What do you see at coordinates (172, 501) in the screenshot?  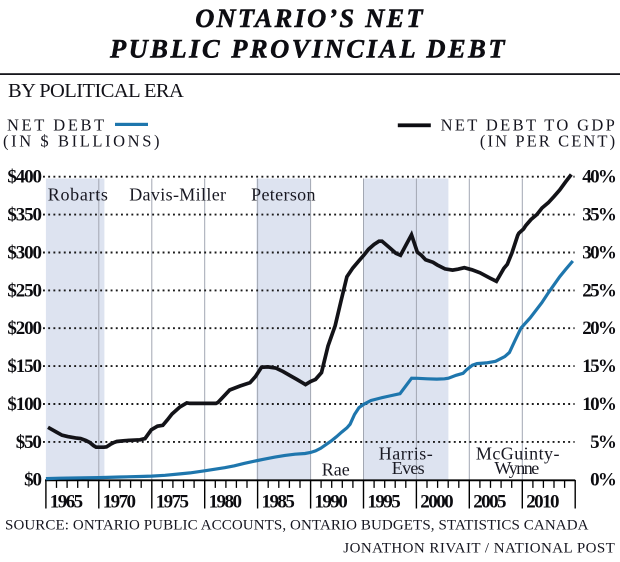 I see `svg-text: 1975` at bounding box center [172, 501].